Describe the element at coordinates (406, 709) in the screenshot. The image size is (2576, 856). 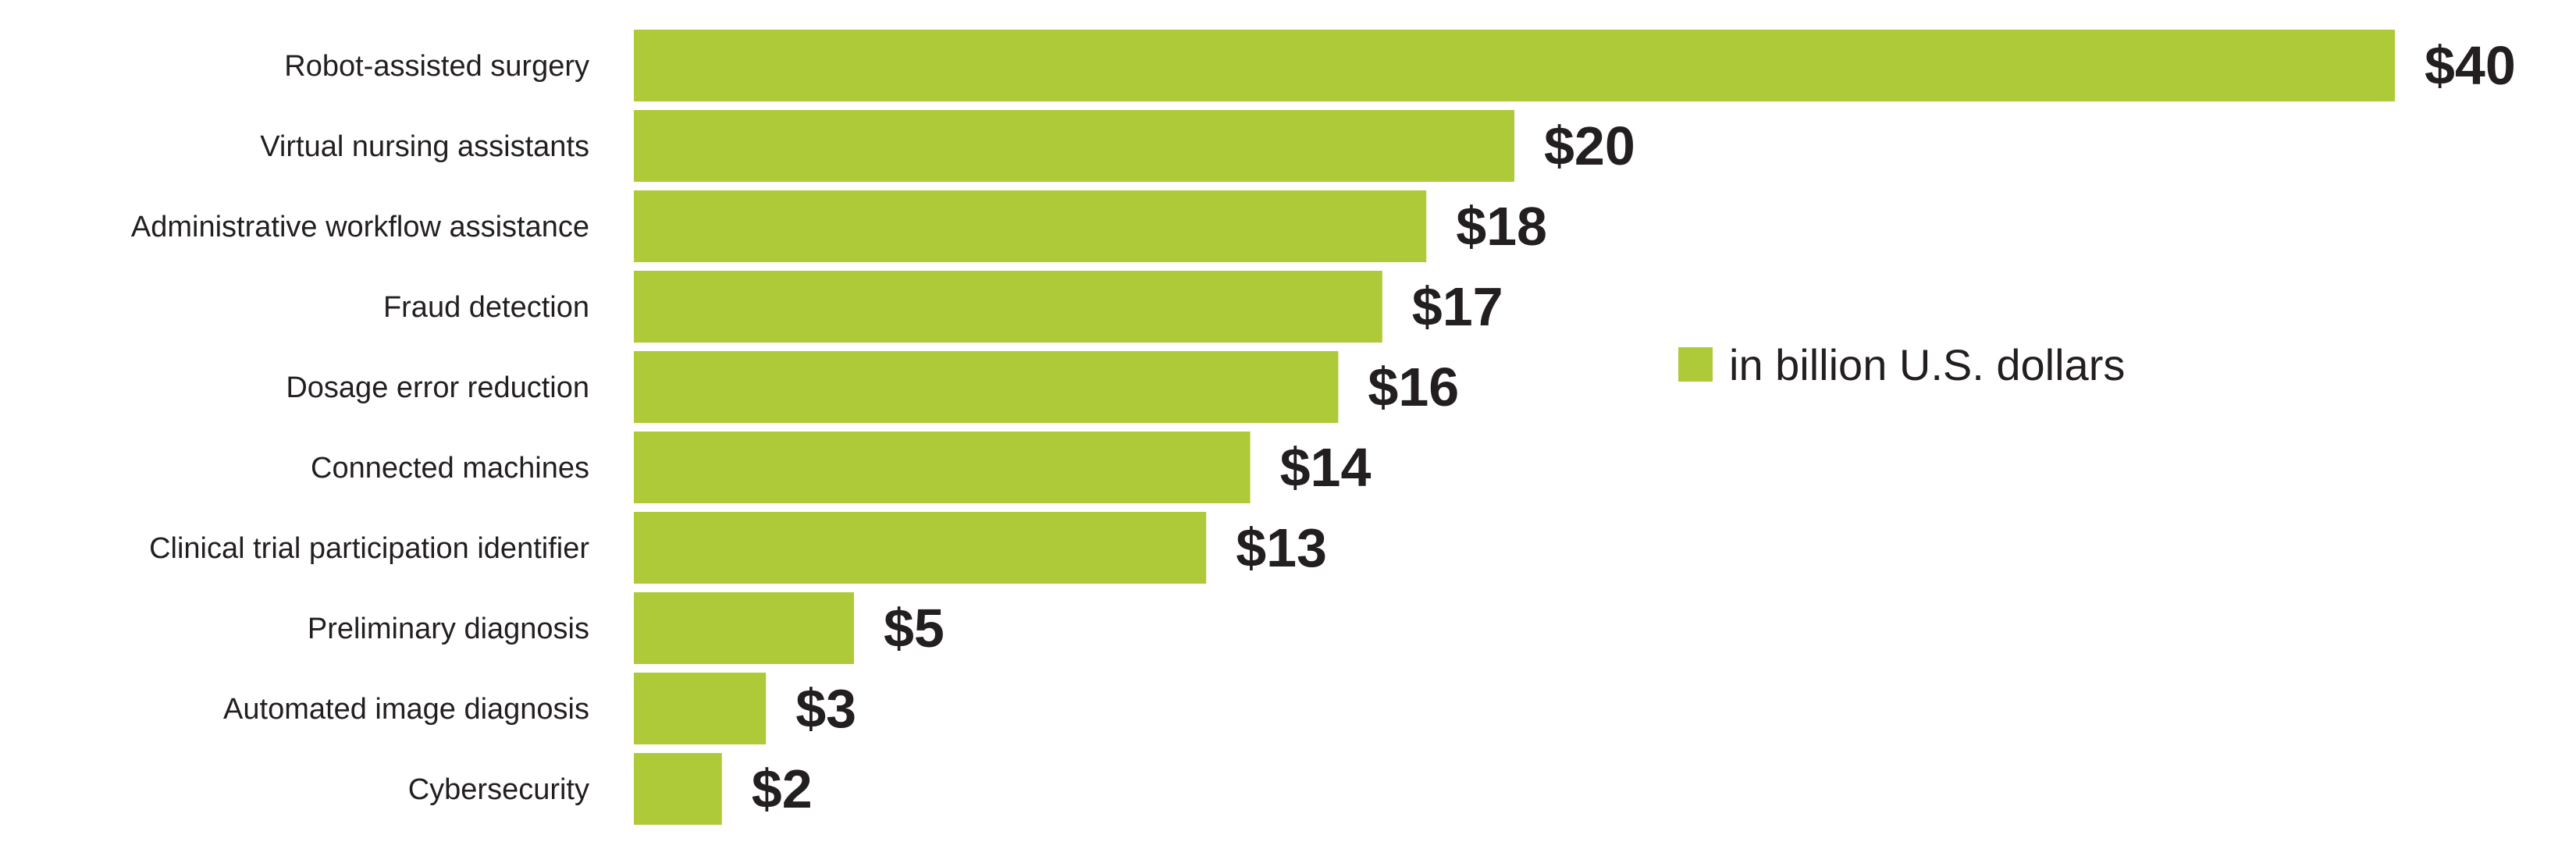
I see `category-label: Automated image diagnosis` at that location.